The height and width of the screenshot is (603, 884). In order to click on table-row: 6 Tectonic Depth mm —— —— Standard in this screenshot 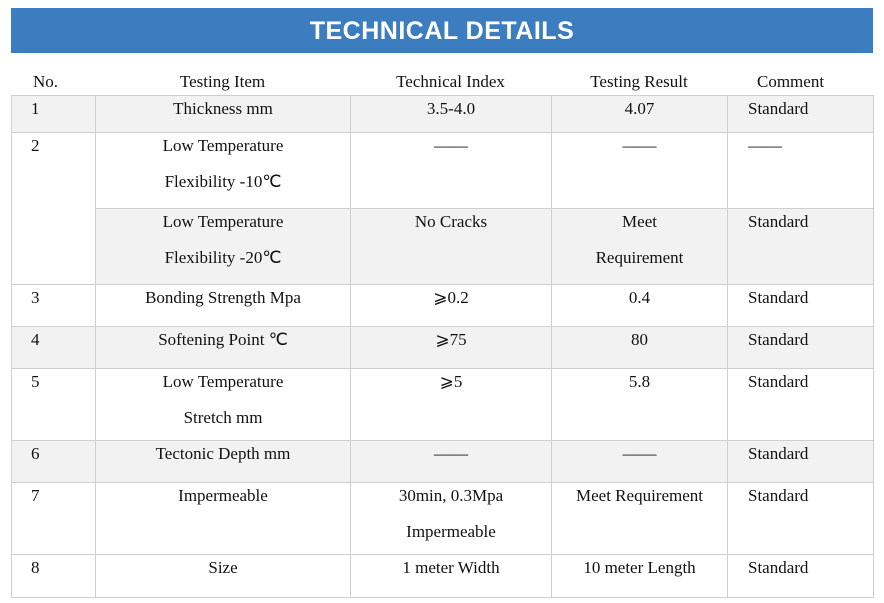, I will do `click(442, 461)`.